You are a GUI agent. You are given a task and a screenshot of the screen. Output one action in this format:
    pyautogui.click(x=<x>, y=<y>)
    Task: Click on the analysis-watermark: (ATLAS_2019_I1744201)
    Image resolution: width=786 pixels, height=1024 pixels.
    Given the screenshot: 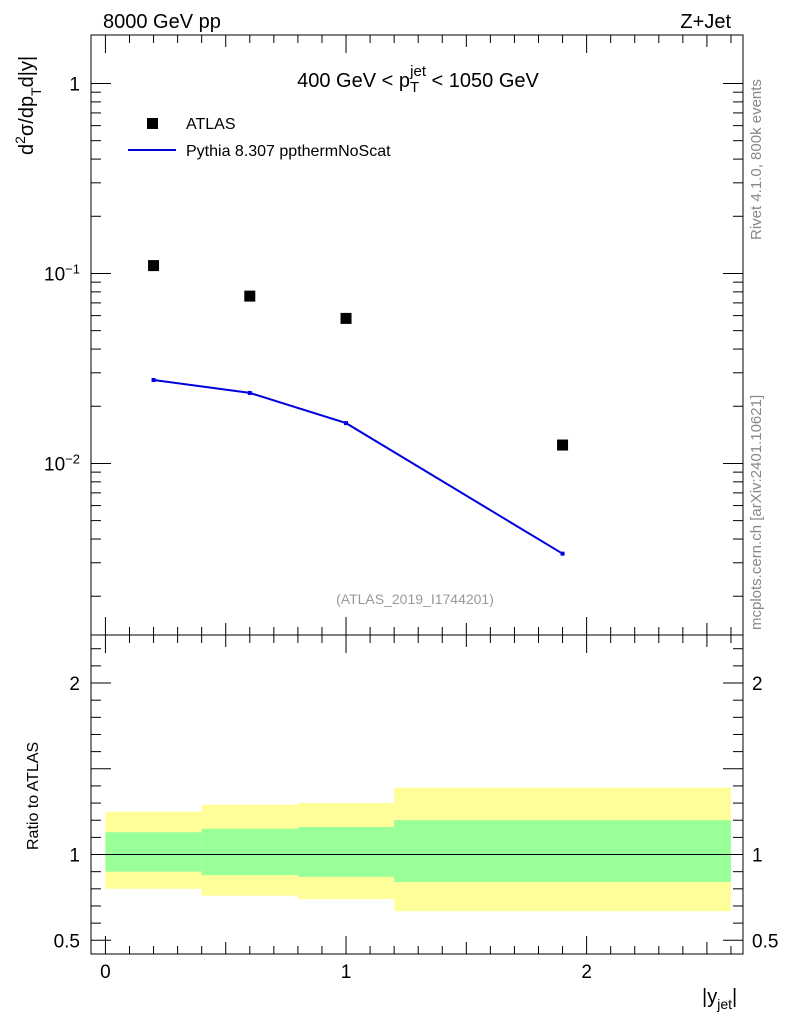 What is the action you would take?
    pyautogui.click(x=415, y=599)
    